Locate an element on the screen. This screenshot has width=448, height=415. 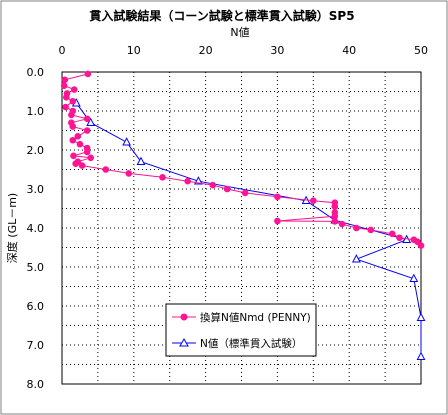
x-tick-label: 50 is located at coordinates (421, 50).